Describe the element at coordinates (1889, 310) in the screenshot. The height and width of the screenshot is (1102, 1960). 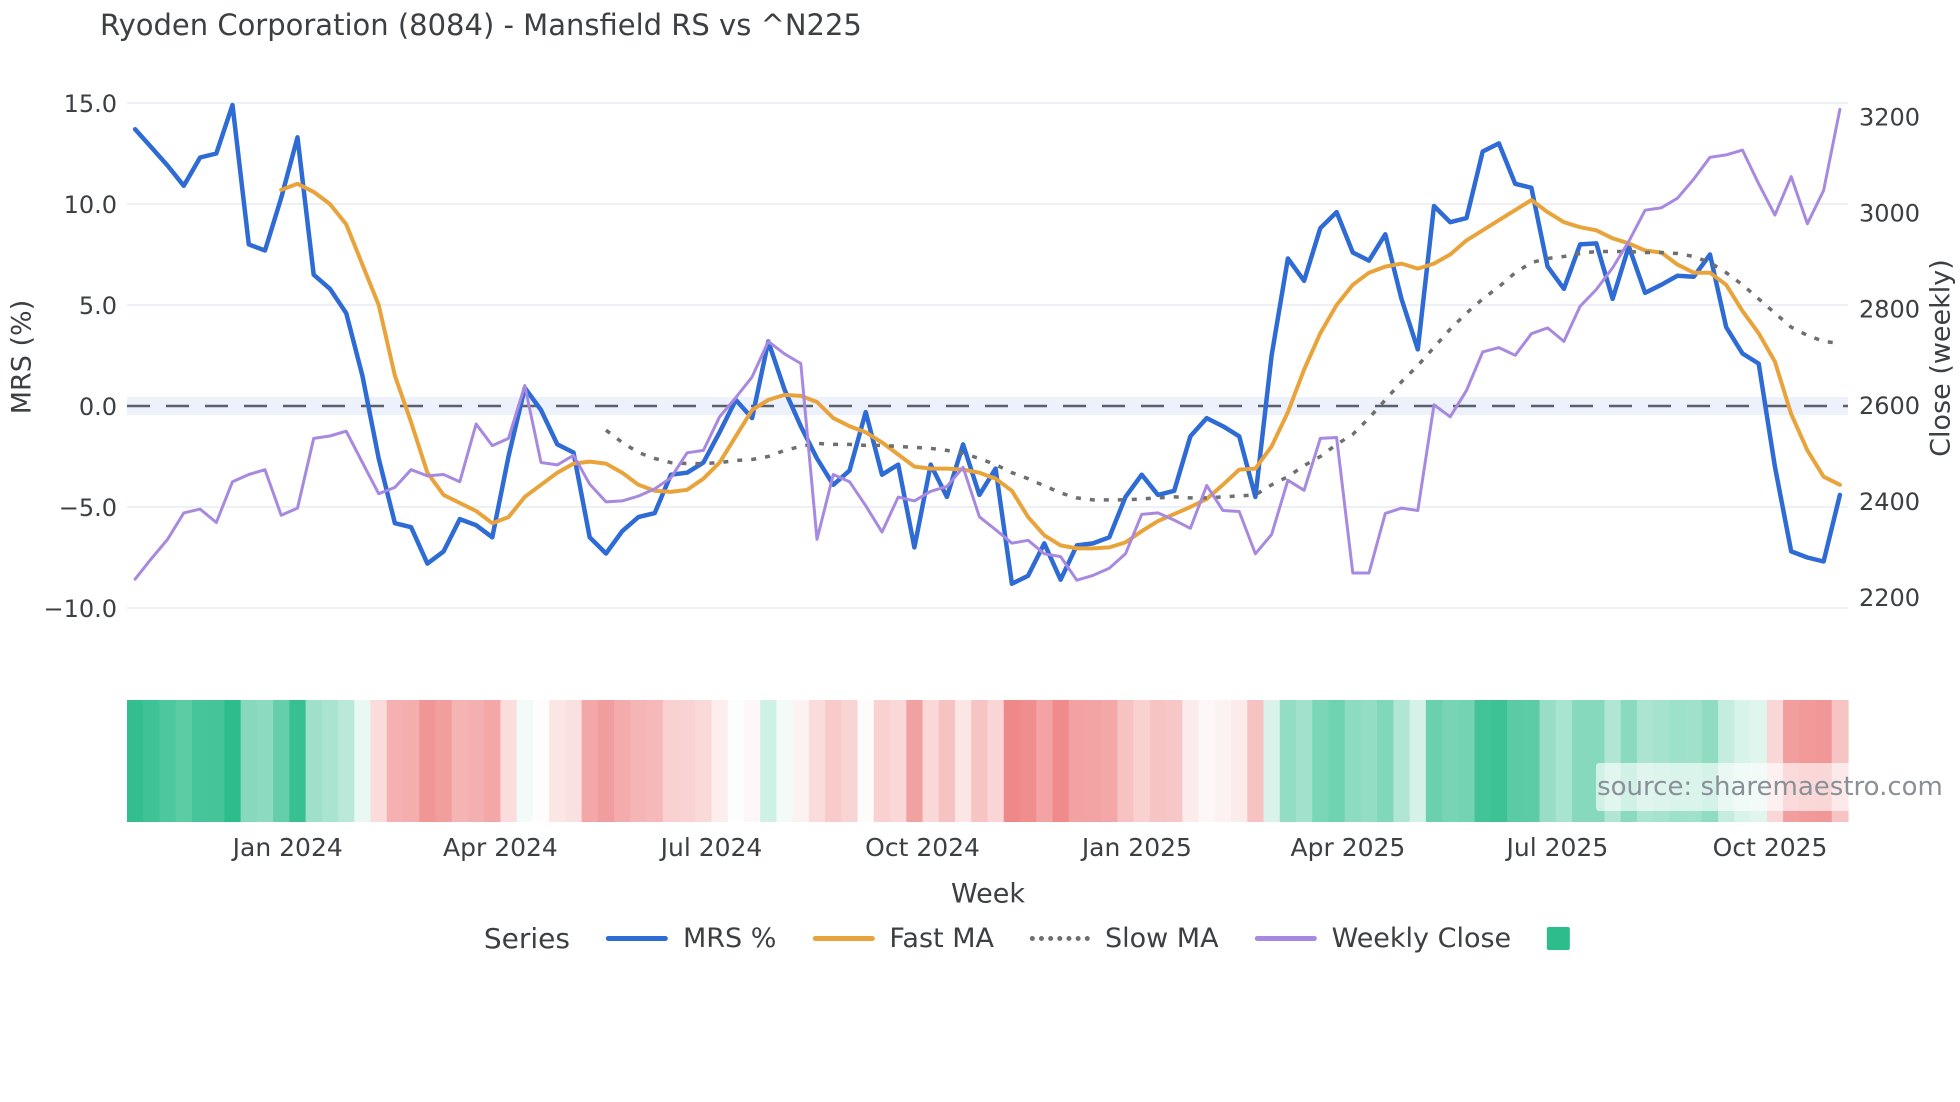
I see `y-right-tick: 2800` at that location.